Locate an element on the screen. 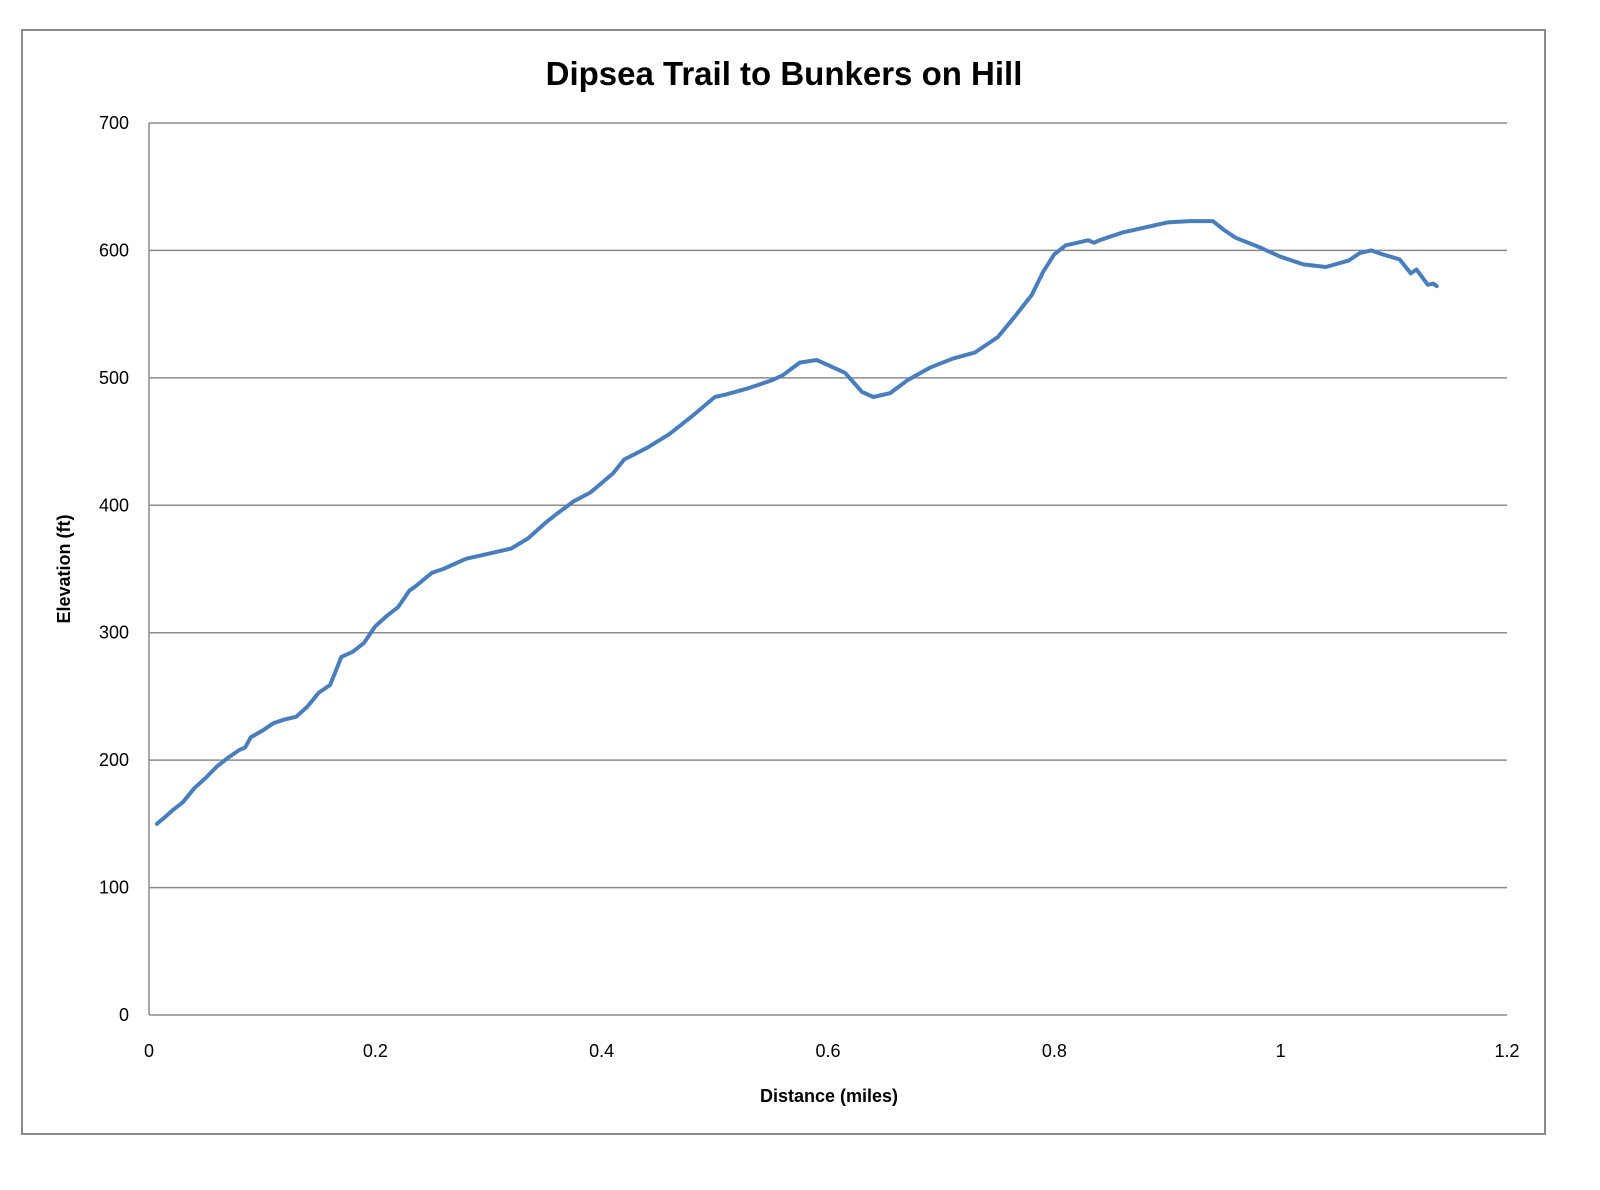 Image resolution: width=1600 pixels, height=1190 pixels. x-tick-label: 0.4 is located at coordinates (601, 1051).